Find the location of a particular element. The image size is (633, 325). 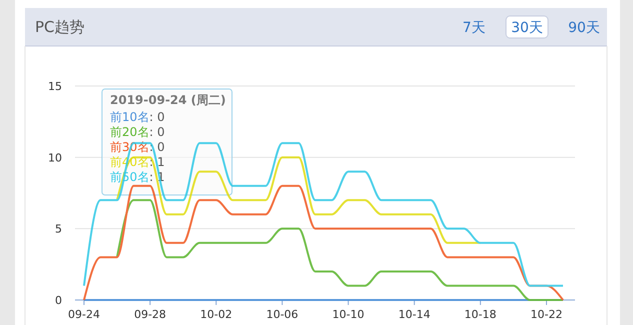

x-tick-label: 09-28 is located at coordinates (150, 314).